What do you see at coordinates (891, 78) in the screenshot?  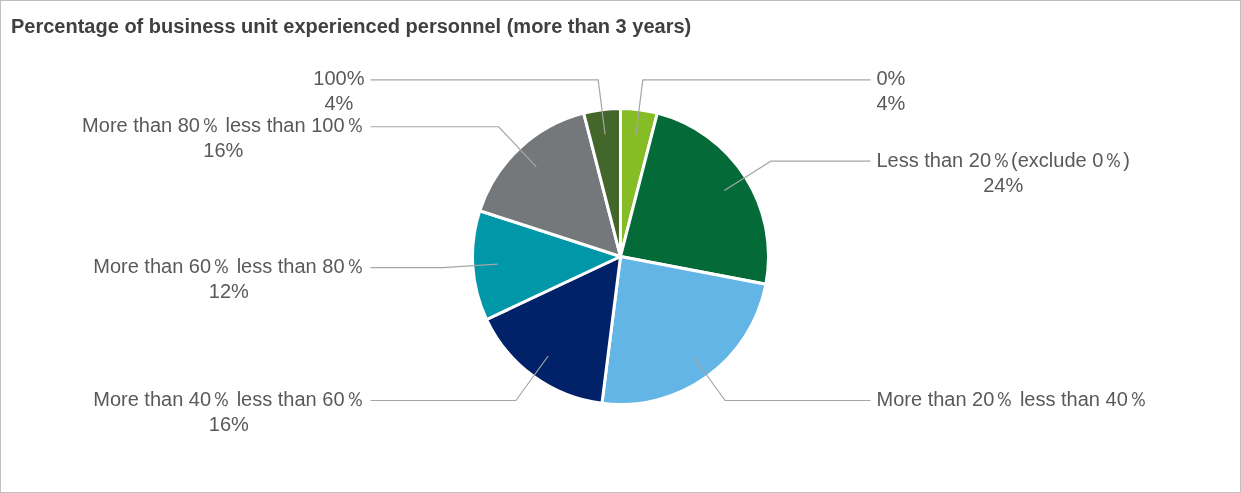 I see `slice-label: 0%` at bounding box center [891, 78].